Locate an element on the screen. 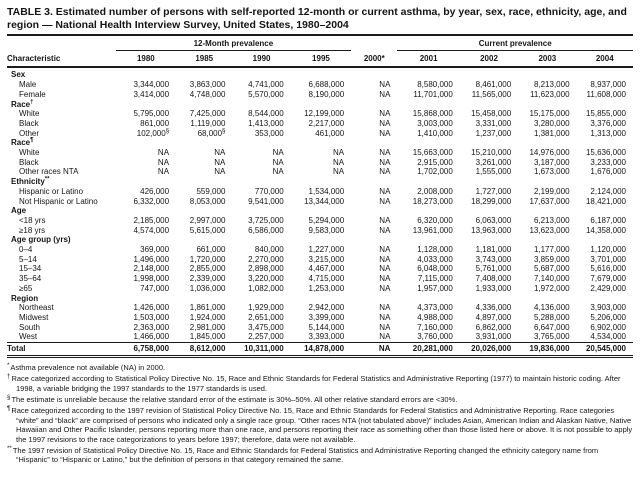 This screenshot has width=640, height=480. value-cell: 1,496,000 is located at coordinates (151, 259).